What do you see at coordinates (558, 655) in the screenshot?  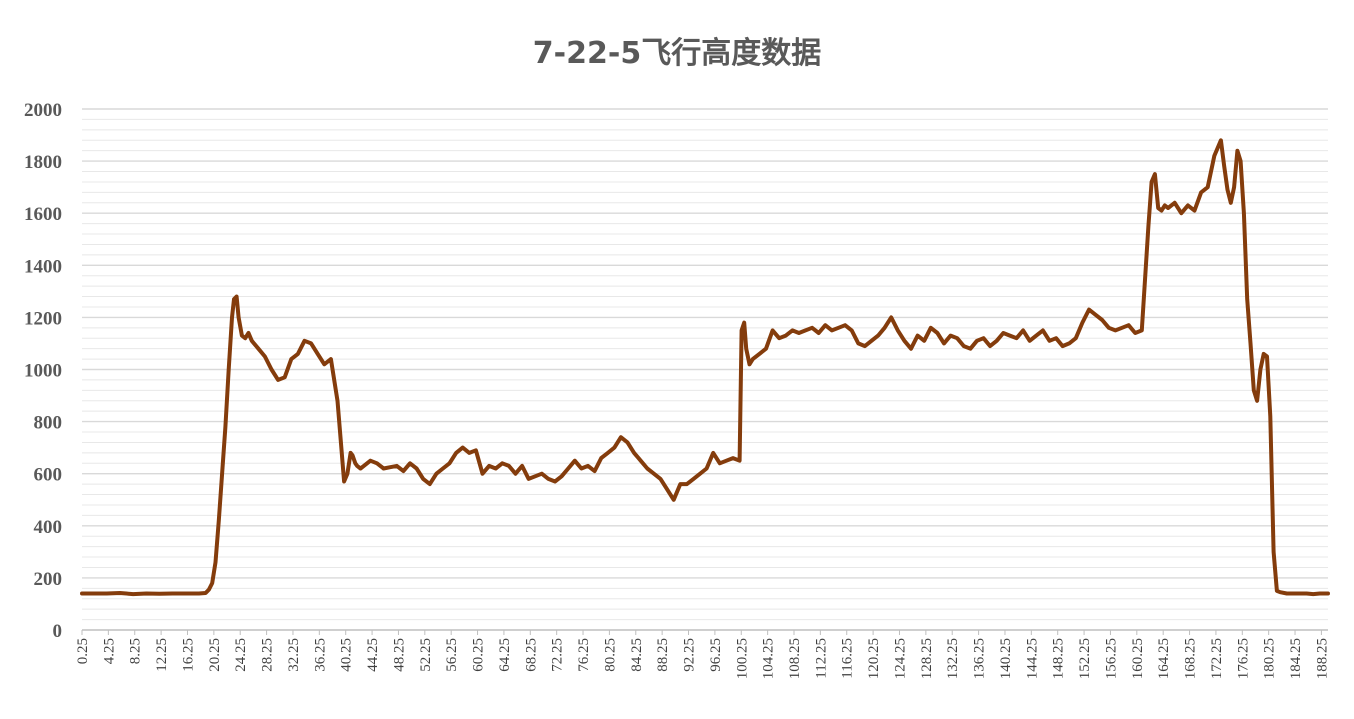 I see `x-tick-label: 72.25` at bounding box center [558, 655].